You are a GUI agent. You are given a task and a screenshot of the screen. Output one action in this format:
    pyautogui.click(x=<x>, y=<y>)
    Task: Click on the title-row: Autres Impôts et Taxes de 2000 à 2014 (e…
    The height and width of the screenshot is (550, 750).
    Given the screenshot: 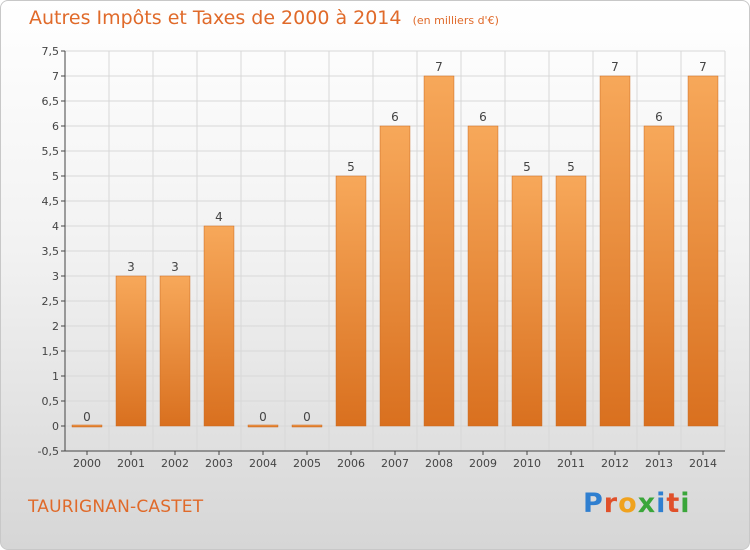 What is the action you would take?
    pyautogui.click(x=264, y=18)
    